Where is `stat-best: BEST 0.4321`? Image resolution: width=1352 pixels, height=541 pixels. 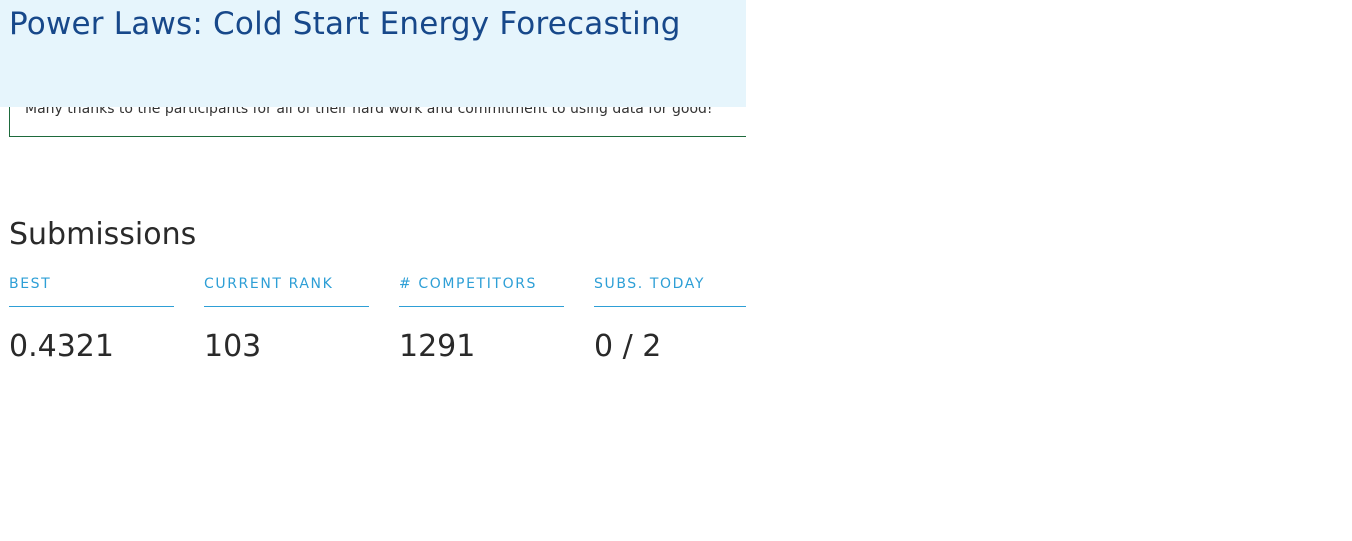
stat-best: BEST 0.4321 is located at coordinates (91, 320).